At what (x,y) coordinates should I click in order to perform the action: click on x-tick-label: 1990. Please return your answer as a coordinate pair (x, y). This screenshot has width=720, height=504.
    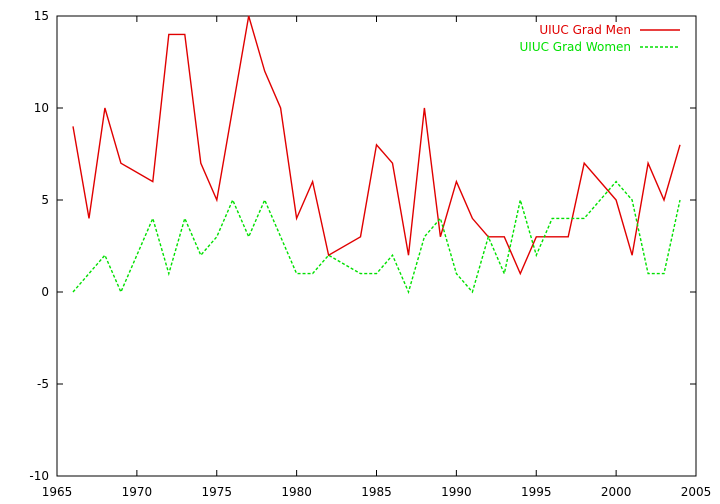
    Looking at the image, I should click on (456, 492).